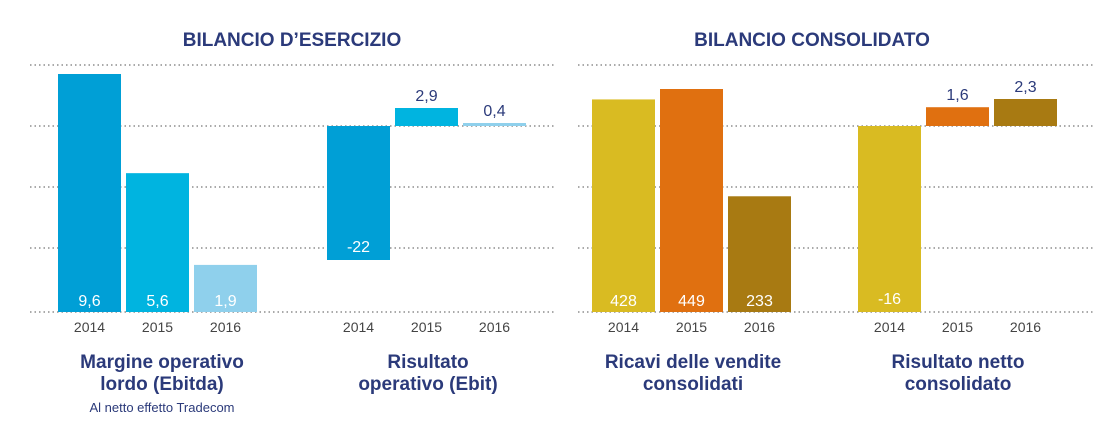 The height and width of the screenshot is (443, 1120). I want to click on value-label: 233, so click(759, 301).